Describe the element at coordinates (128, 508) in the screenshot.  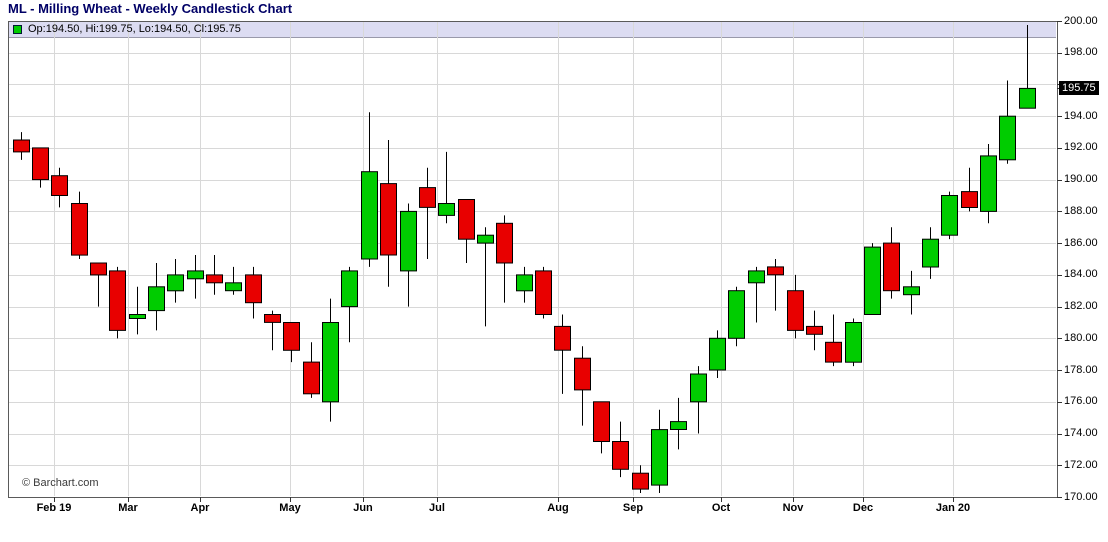
I see `x-axis-label: Mar` at that location.